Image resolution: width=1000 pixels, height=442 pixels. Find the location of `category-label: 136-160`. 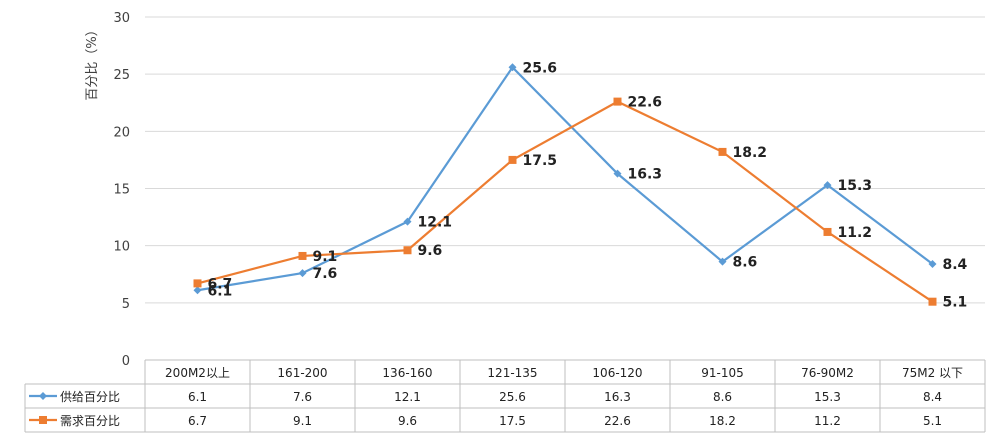

category-label: 136-160 is located at coordinates (407, 373).